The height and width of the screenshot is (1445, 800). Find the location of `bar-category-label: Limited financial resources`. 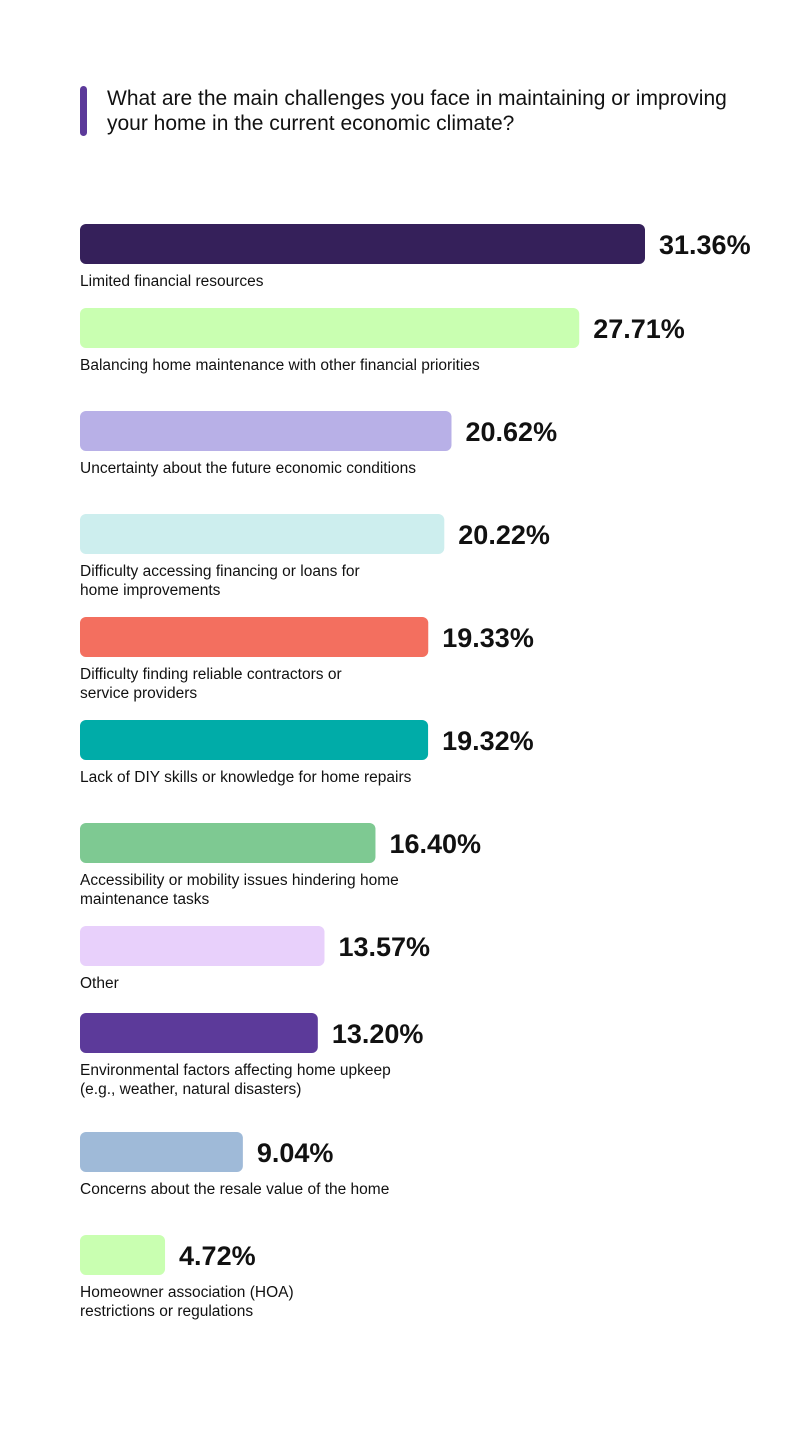

bar-category-label: Limited financial resources is located at coordinates (172, 281).